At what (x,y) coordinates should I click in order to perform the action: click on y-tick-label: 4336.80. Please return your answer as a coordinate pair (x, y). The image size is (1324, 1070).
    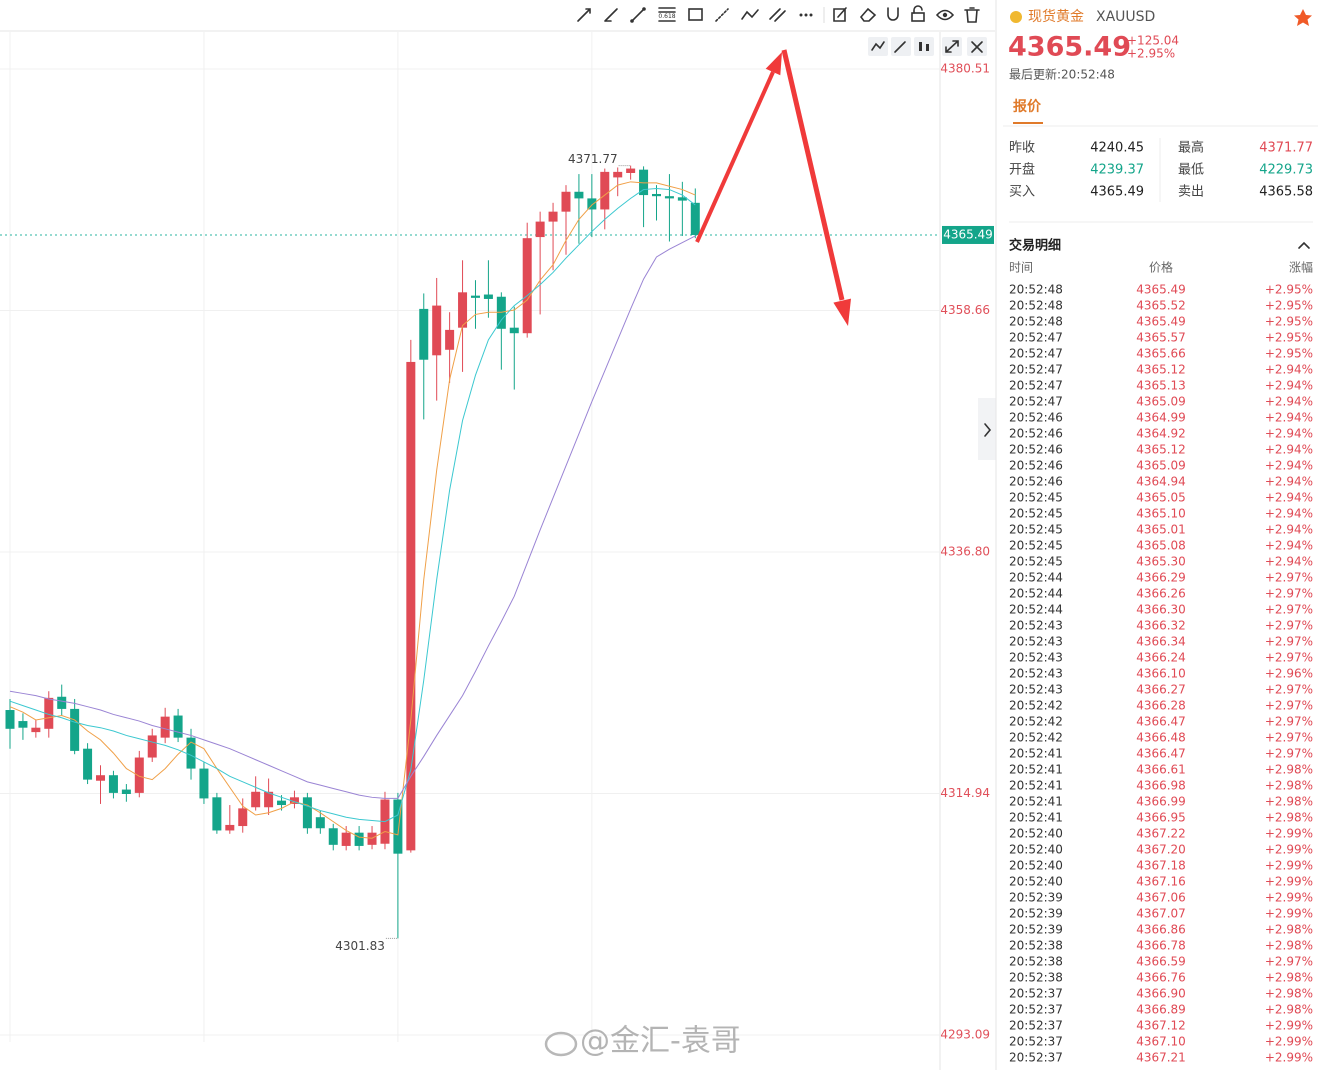
    Looking at the image, I should click on (965, 552).